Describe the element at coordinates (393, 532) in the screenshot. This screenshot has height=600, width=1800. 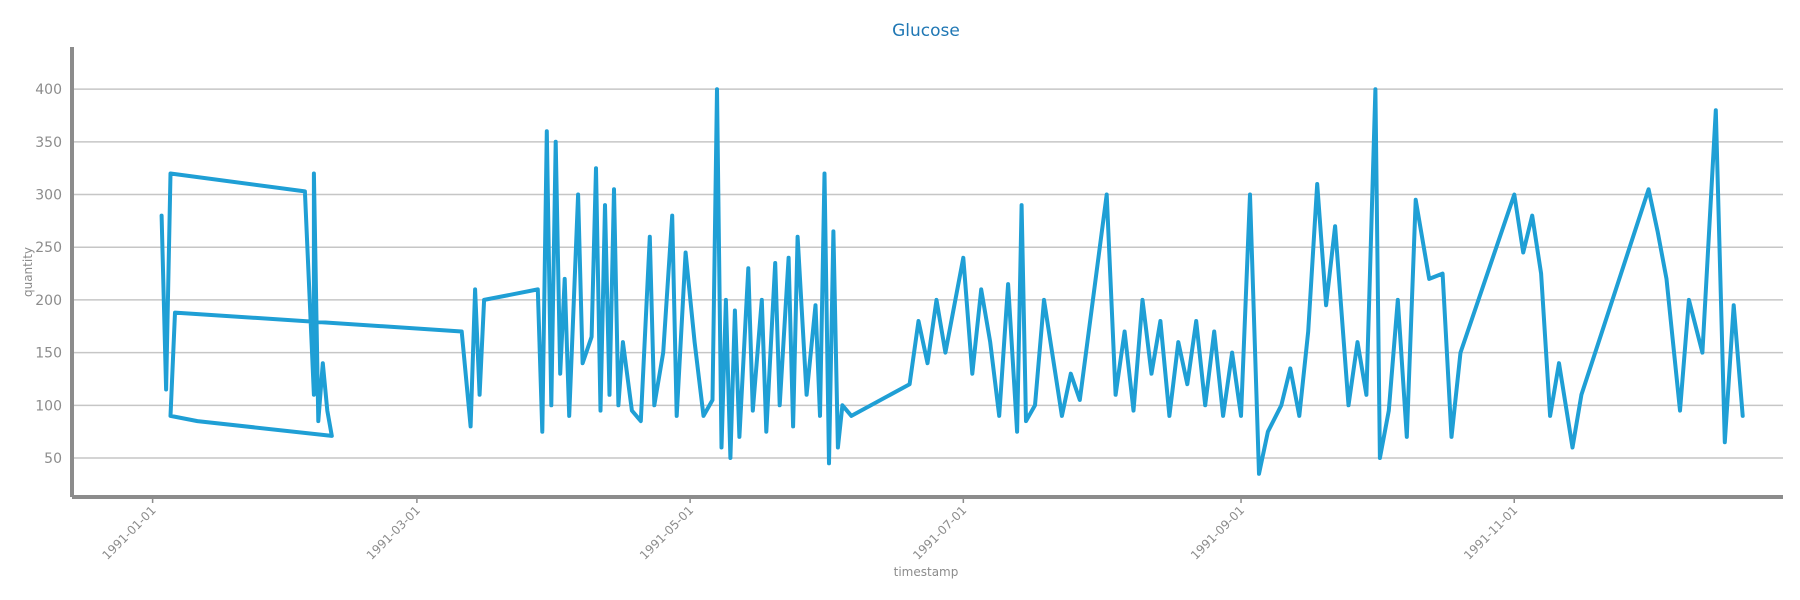
I see `x-tick-label: 1991-03-01` at that location.